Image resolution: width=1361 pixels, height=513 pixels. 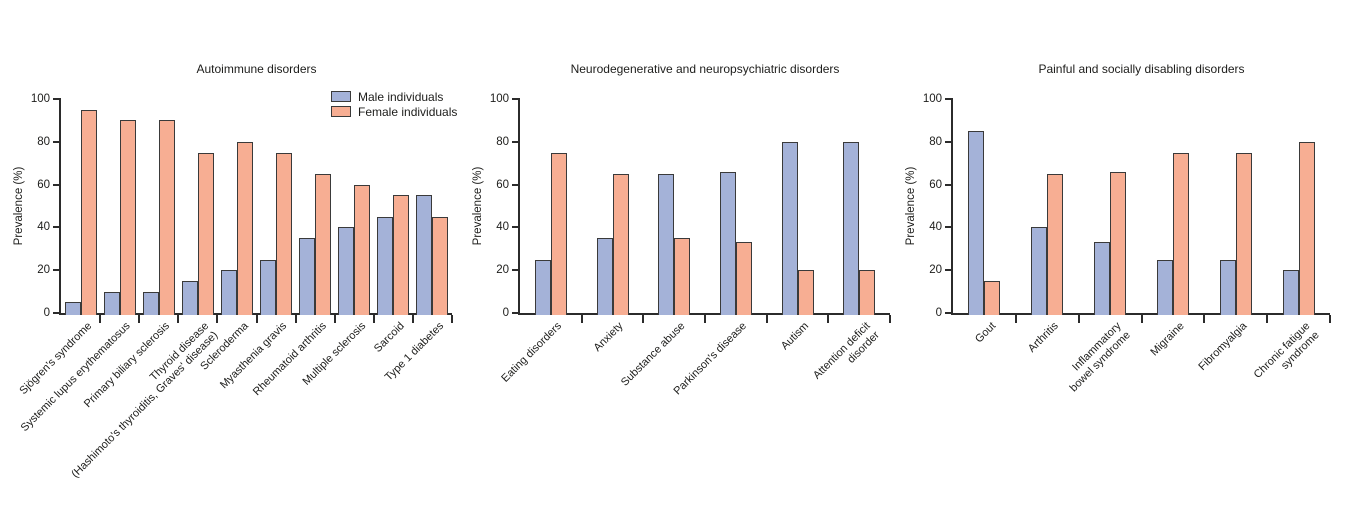 I want to click on female-swatch-icon, so click(x=341, y=111).